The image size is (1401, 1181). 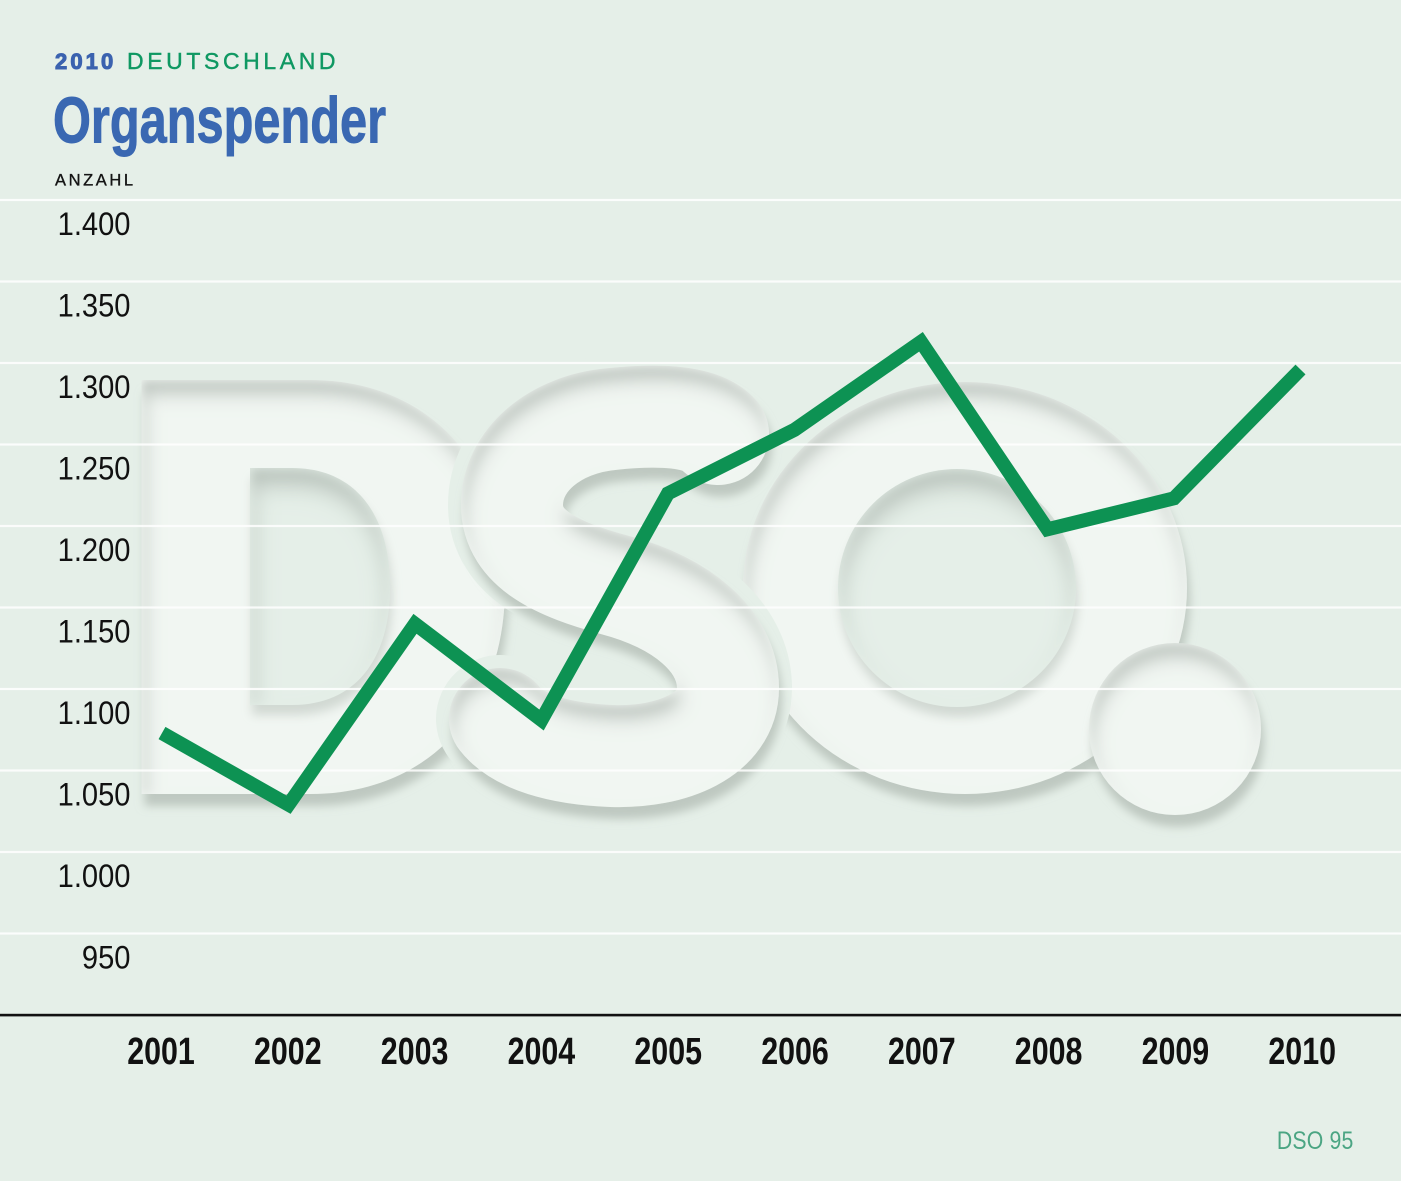 I want to click on svg-text: 1.000, so click(x=94, y=877).